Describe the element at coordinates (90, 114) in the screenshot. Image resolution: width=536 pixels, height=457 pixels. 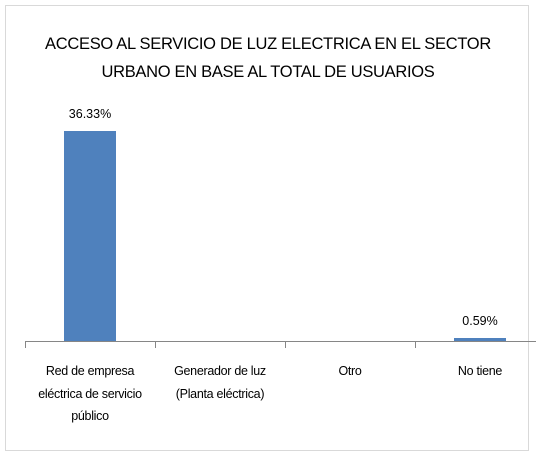
I see `data-label: 36.33%` at that location.